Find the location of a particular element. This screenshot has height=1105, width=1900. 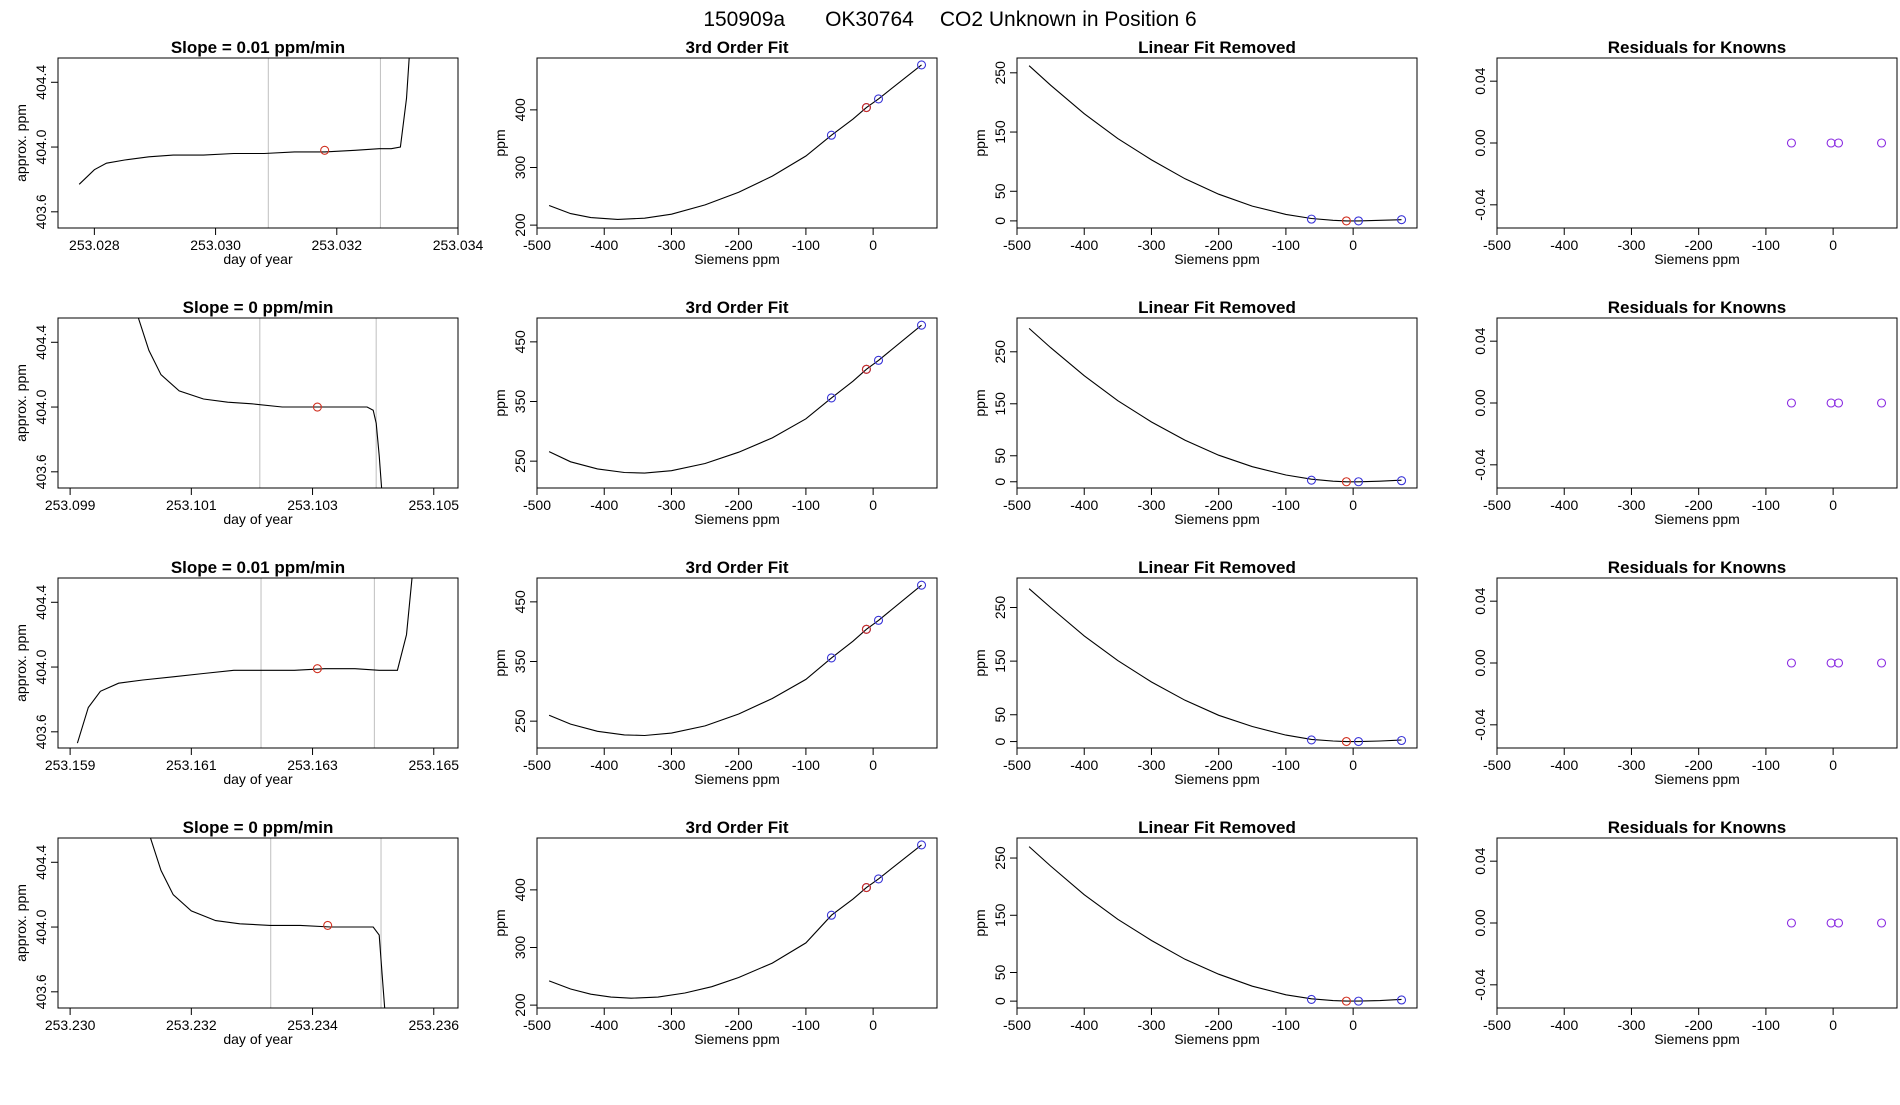

y-axis-label: approx. ppm is located at coordinates (21, 403).